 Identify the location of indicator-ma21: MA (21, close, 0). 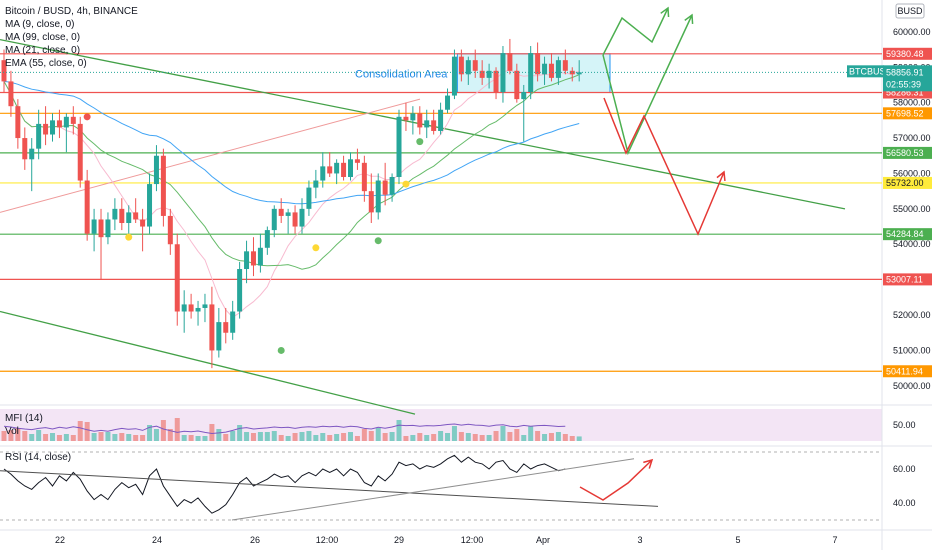
(43, 50).